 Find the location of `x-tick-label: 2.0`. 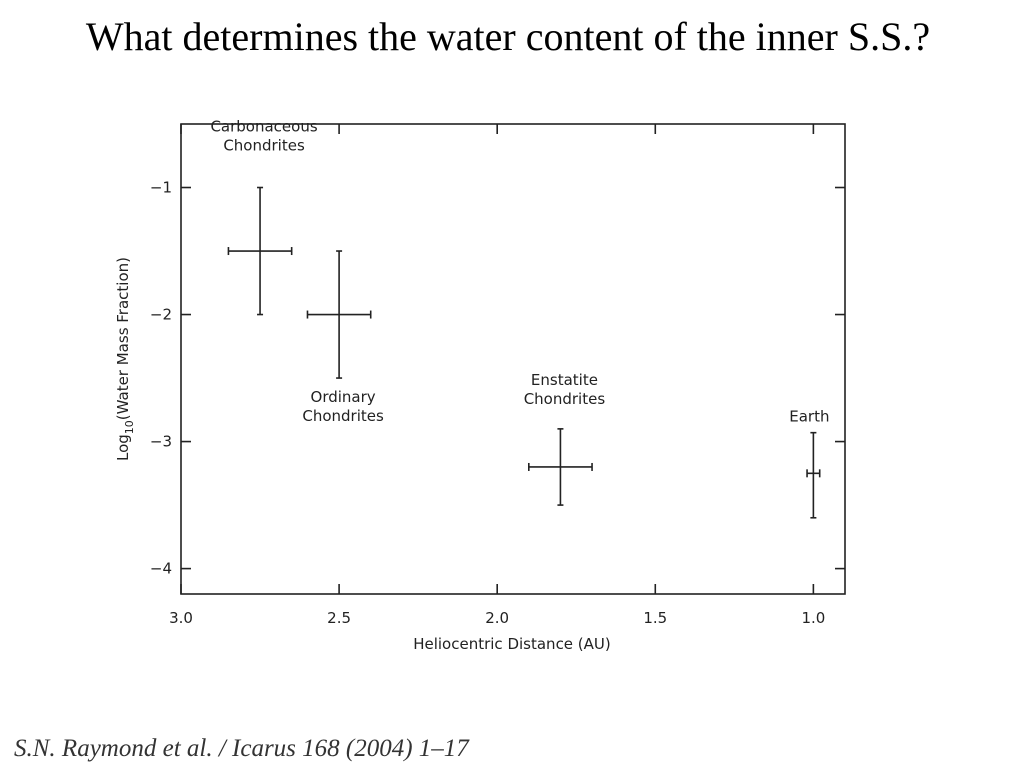

x-tick-label: 2.0 is located at coordinates (497, 618).